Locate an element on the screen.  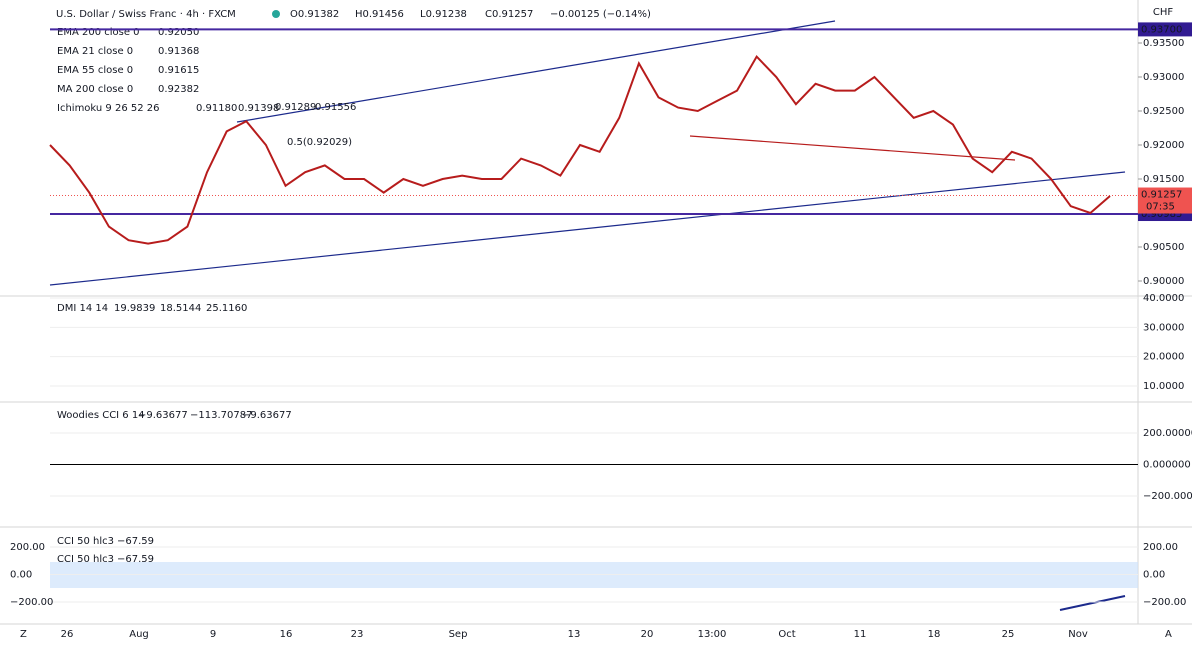
pane-title: Woodies CCI 6 14 is located at coordinates (101, 415).